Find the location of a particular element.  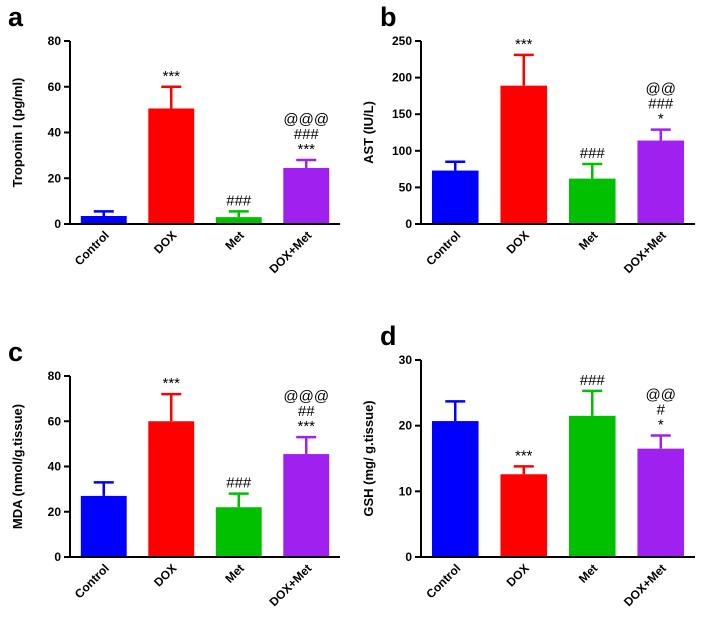

y-axis-label: Troponin I (pg/ml) is located at coordinates (17, 133).